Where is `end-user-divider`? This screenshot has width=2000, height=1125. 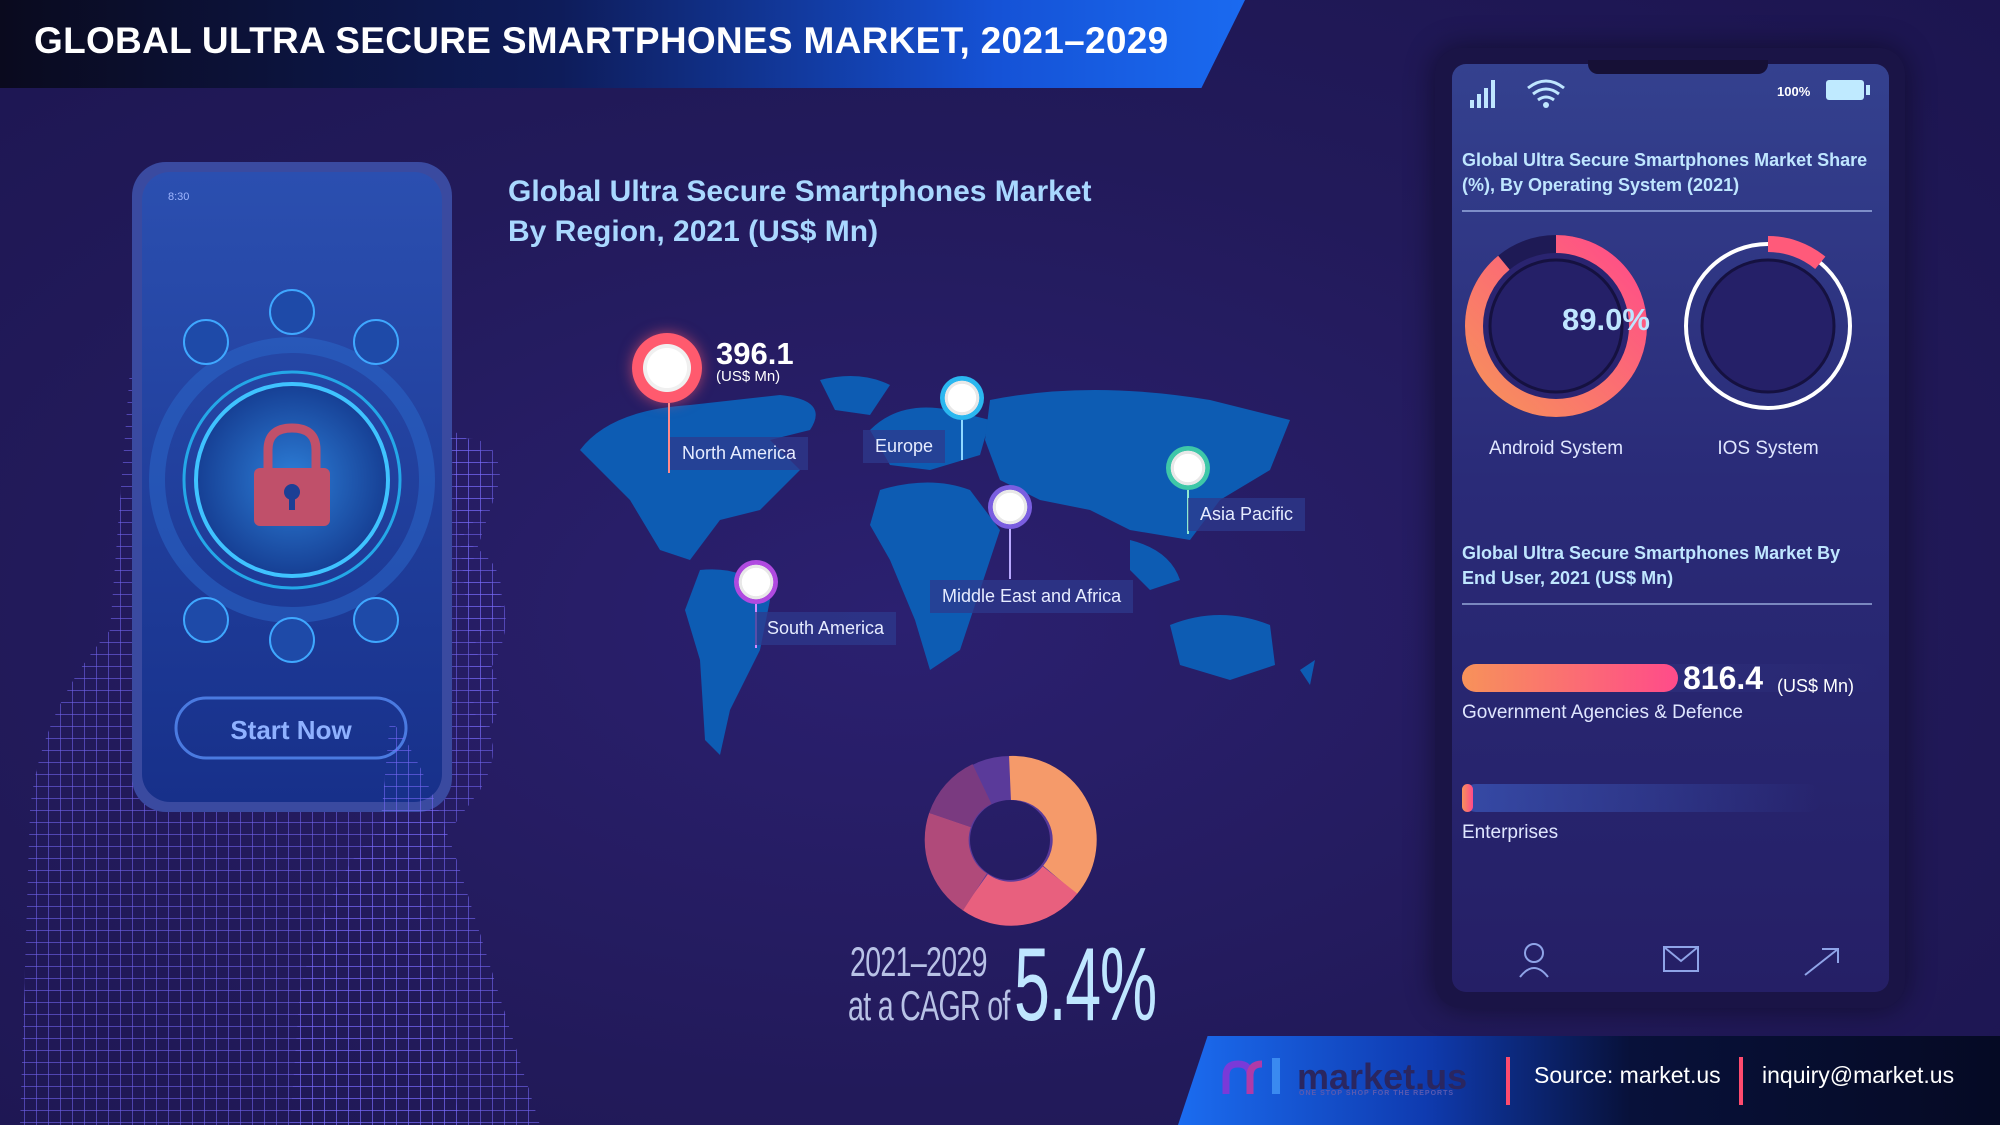
end-user-divider is located at coordinates (1667, 604).